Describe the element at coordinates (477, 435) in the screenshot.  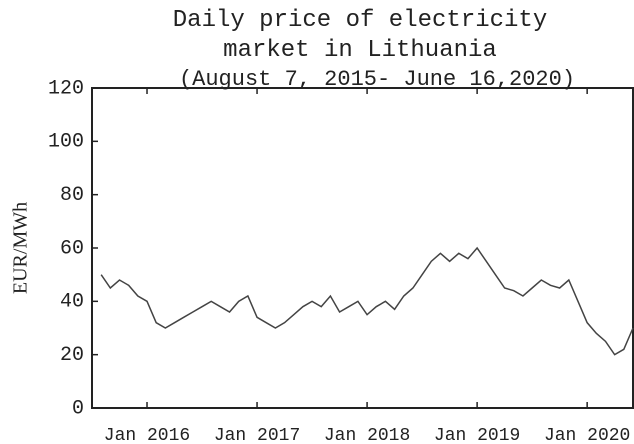
I see `x-tick-label: Jan 2019` at that location.